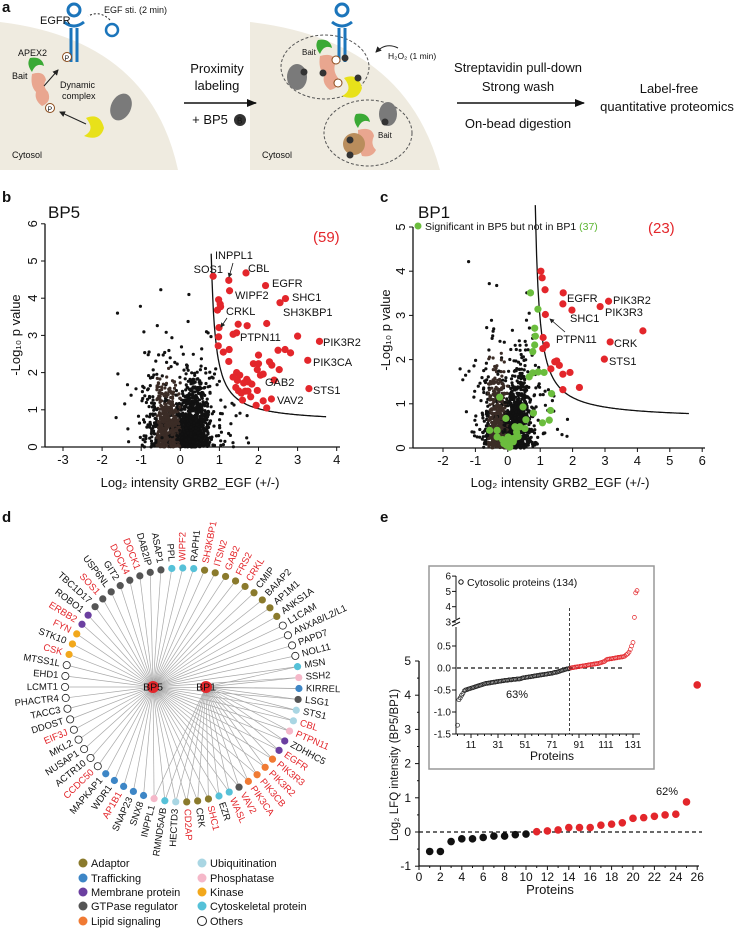 This screenshot has height=928, width=749. What do you see at coordinates (655, 877) in the screenshot?
I see `x-tick-label: 22` at bounding box center [655, 877].